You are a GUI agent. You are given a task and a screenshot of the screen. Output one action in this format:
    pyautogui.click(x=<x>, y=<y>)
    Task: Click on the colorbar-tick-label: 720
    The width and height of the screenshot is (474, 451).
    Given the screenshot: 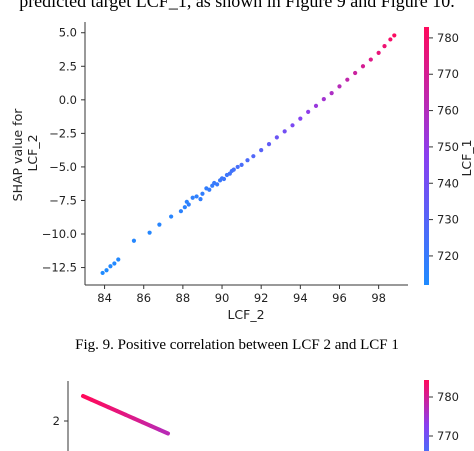 What is the action you would take?
    pyautogui.click(x=448, y=256)
    